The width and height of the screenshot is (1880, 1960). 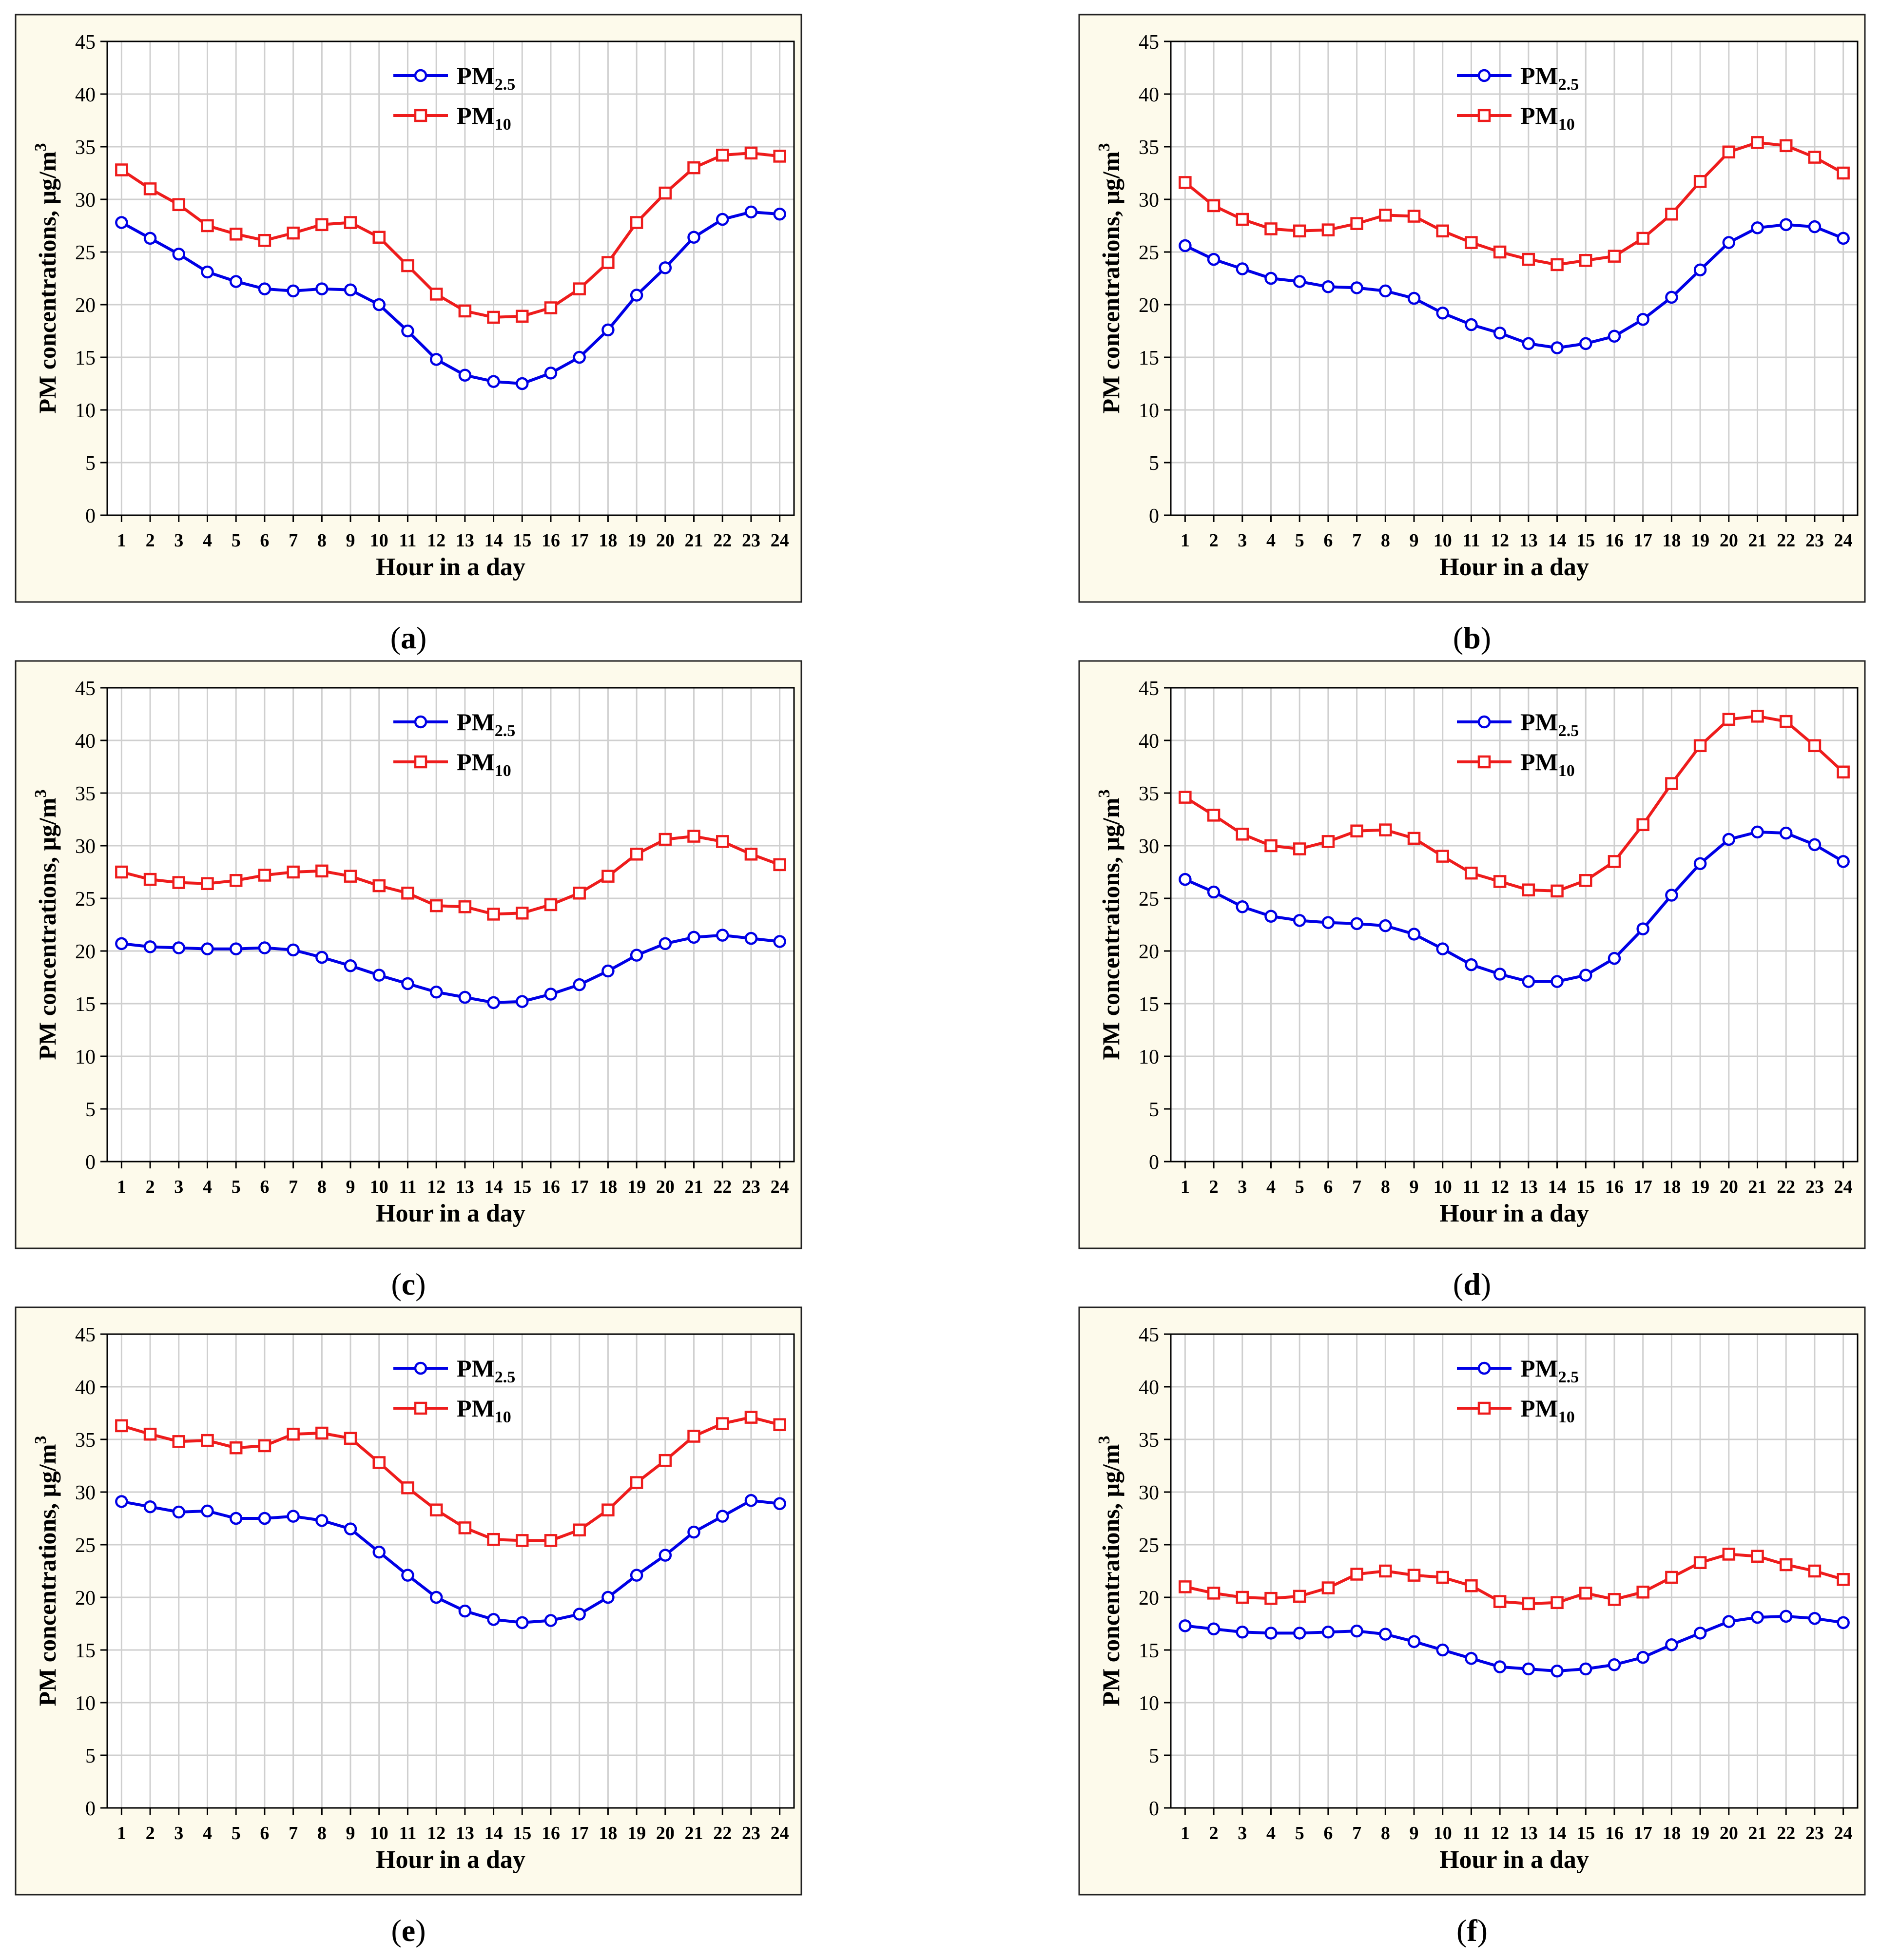 What do you see at coordinates (452, 1410) in the screenshot?
I see `legend-entry-10-e: PM10` at bounding box center [452, 1410].